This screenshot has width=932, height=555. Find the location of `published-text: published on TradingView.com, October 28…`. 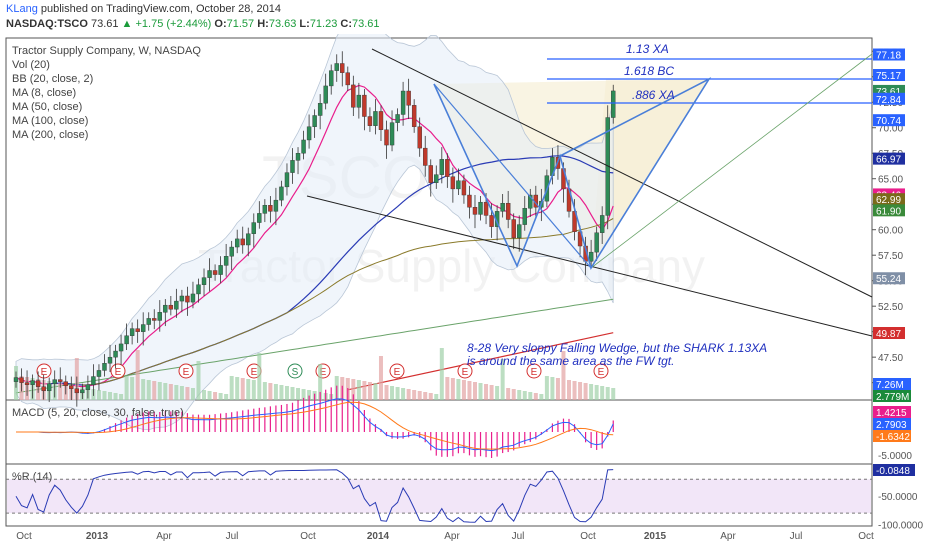

published-text: published on TradingView.com, October 28… is located at coordinates (160, 9).